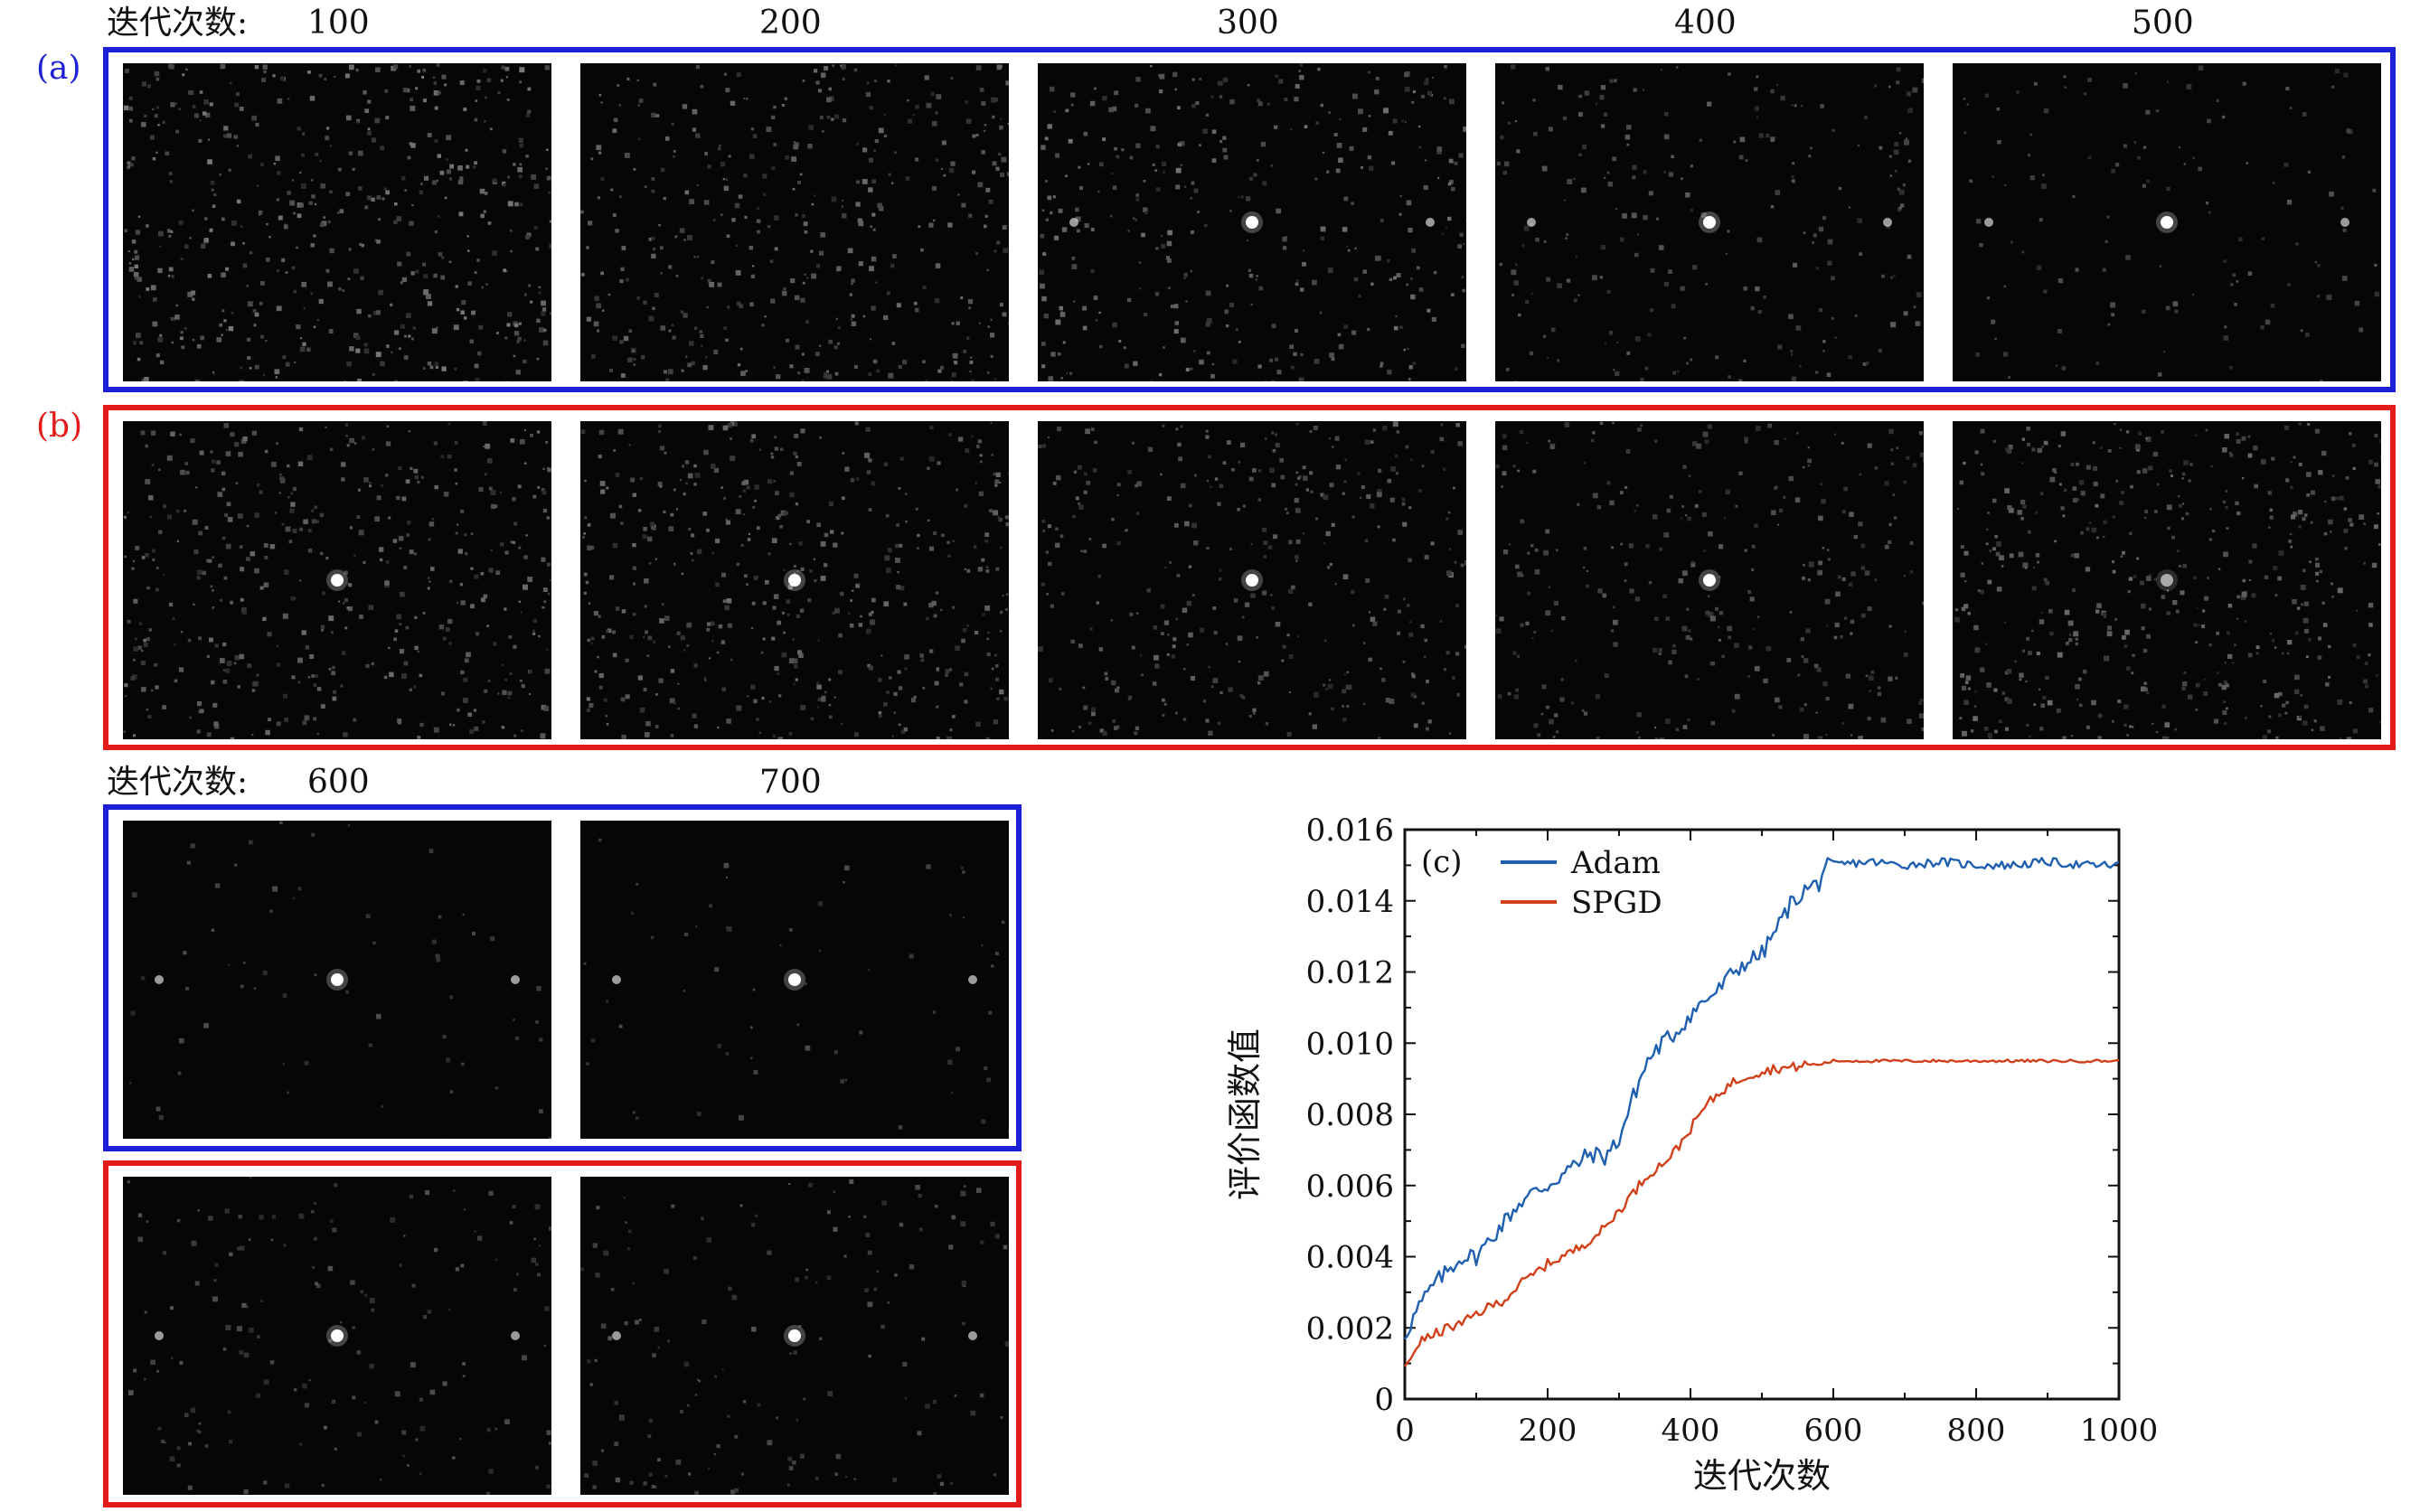 This screenshot has height=1512, width=2420. Describe the element at coordinates (1350, 973) in the screenshot. I see `y-tick-label: 0.012` at that location.